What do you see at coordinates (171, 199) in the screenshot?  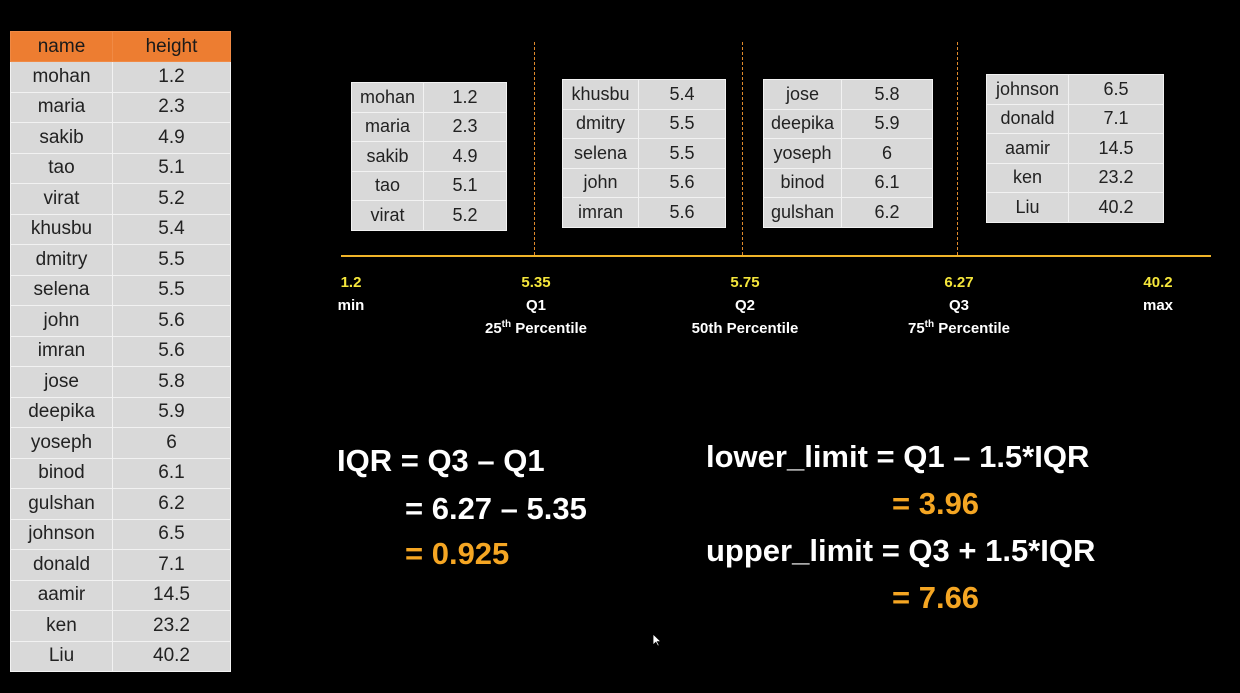 I see `height-cell: 5.2` at bounding box center [171, 199].